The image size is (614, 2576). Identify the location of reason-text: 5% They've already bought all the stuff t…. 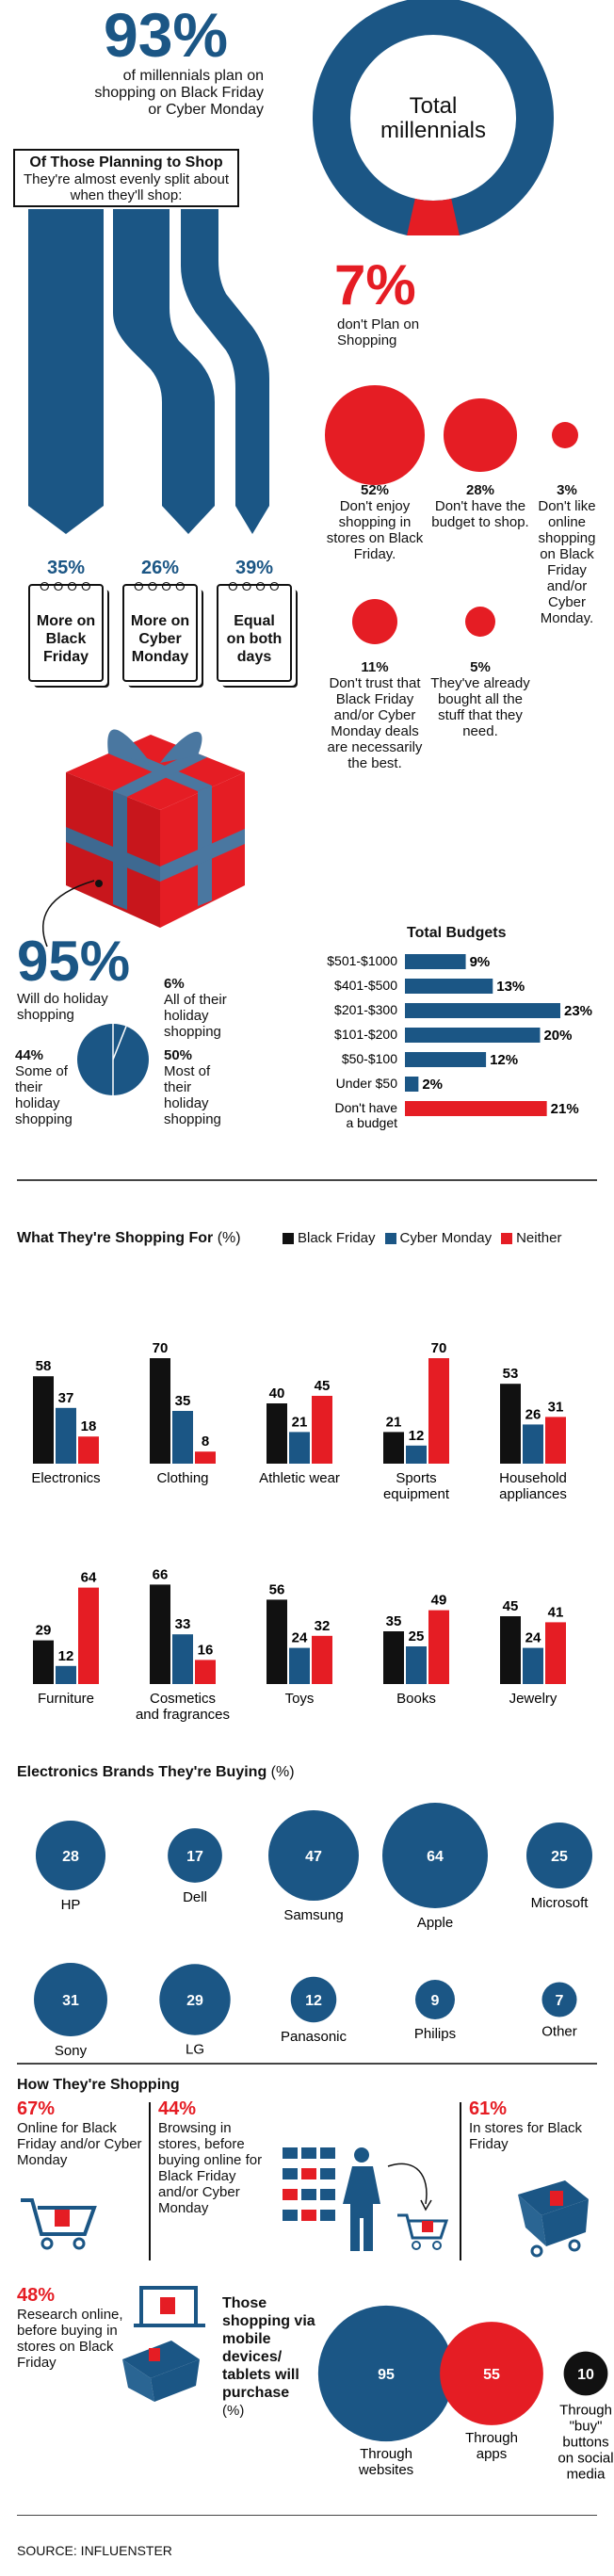
(480, 699).